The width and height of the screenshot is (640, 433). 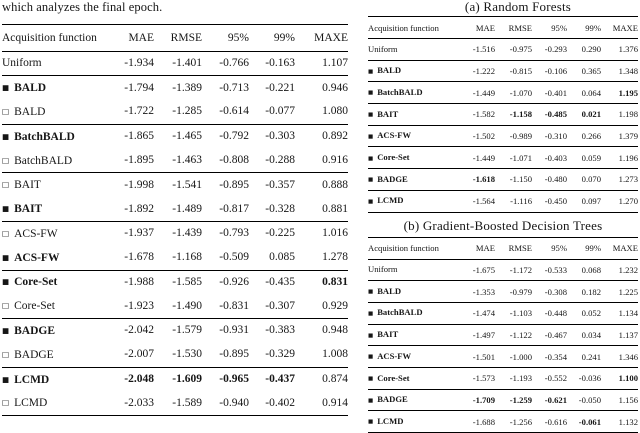 I want to click on table-row: ■ACS-FW -1.678 -1.168 -0.509 0.085 1.278, so click(x=175, y=258).